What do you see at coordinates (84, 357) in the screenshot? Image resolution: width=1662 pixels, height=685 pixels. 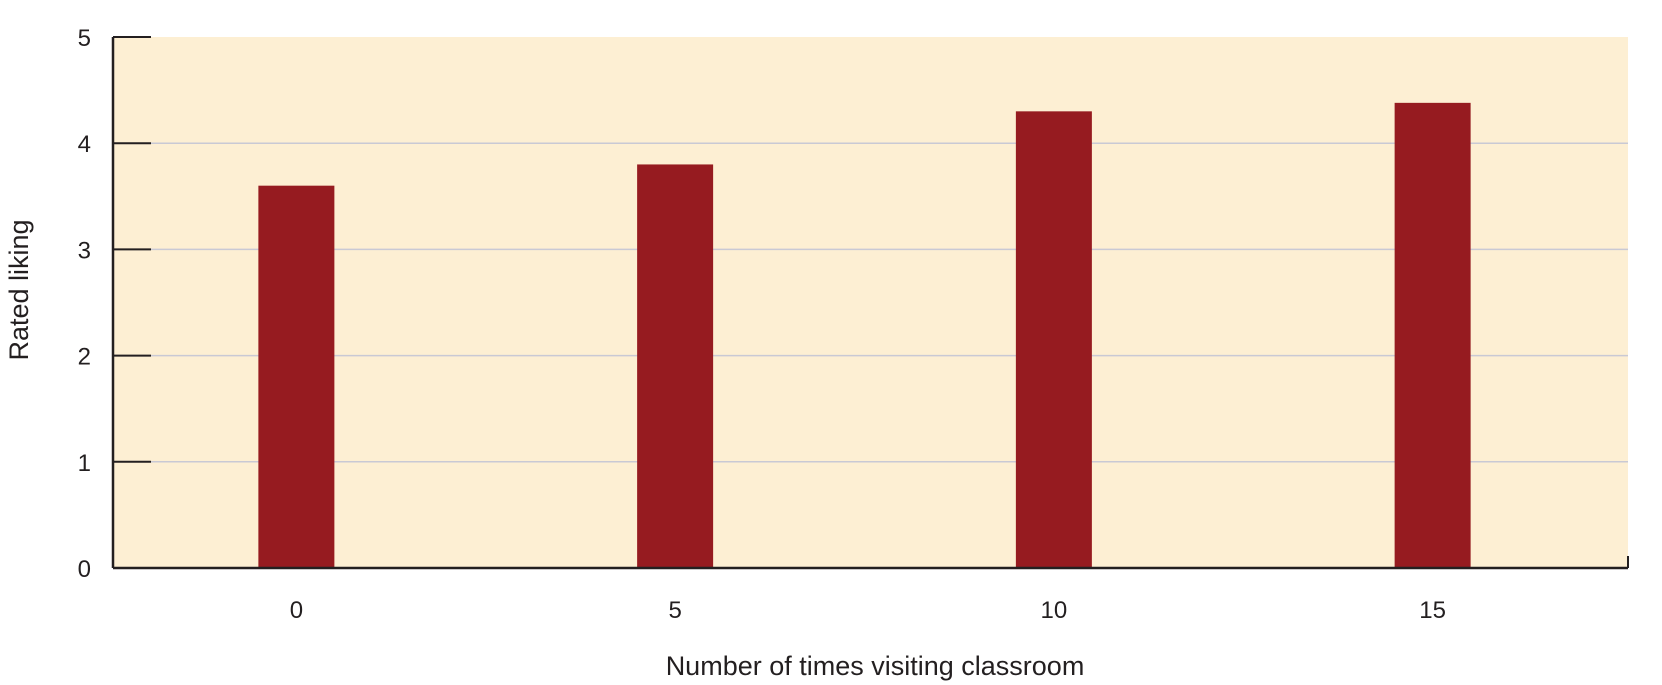 I see `y-tick-label: 2` at bounding box center [84, 357].